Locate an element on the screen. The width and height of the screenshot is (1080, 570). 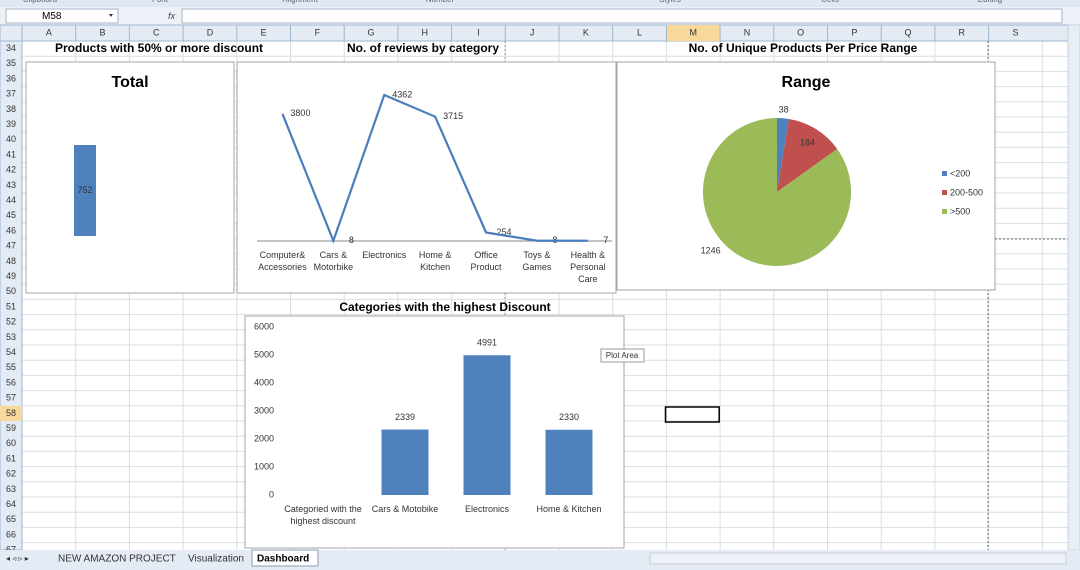
row-header: 44 is located at coordinates (11, 200).